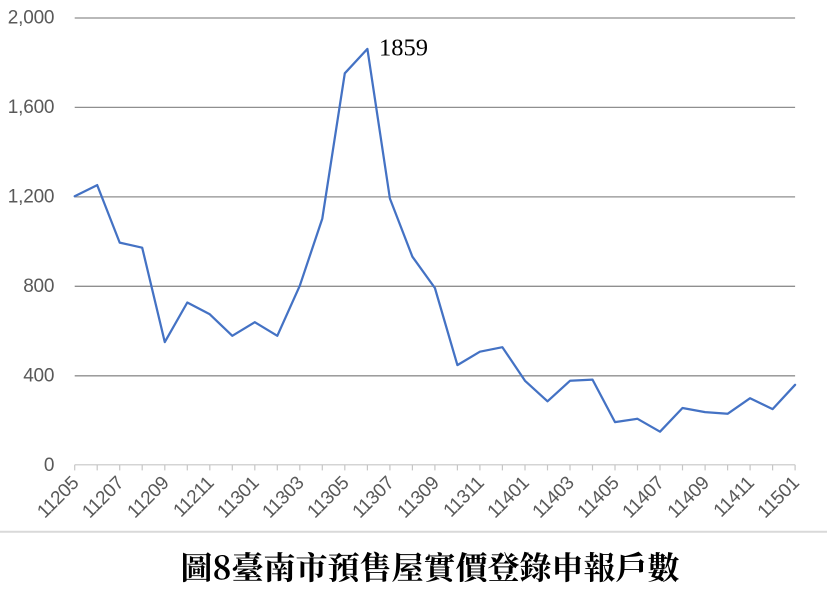  What do you see at coordinates (403, 47) in the screenshot?
I see `svg-text: 1859` at bounding box center [403, 47].